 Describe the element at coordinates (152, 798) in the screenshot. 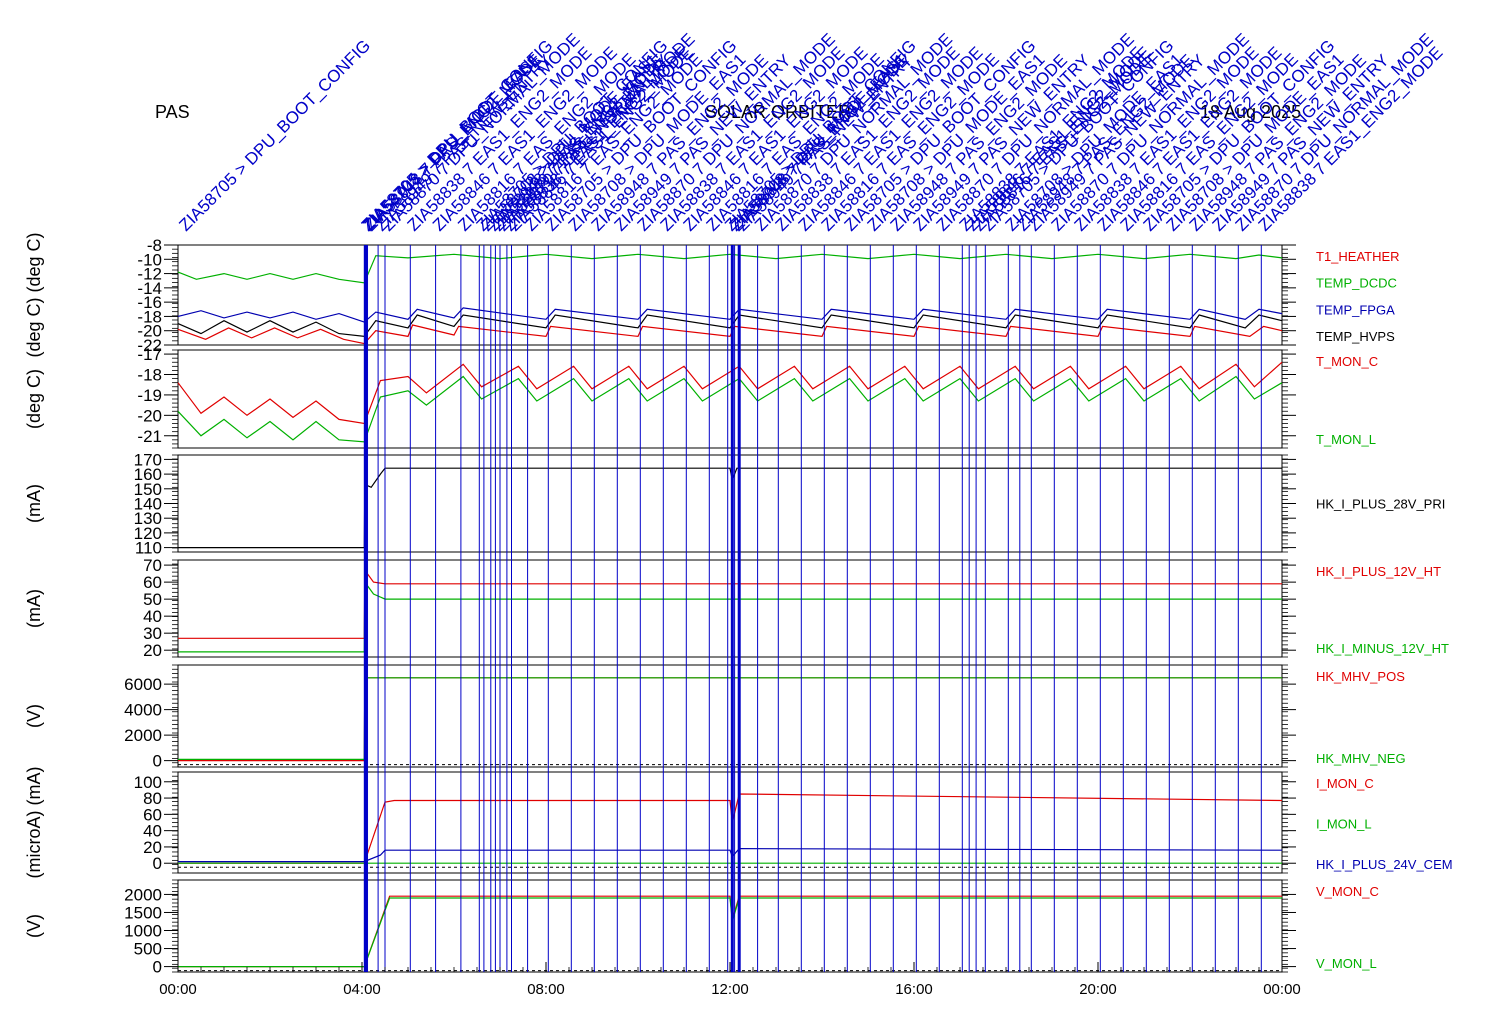

I see `y-tick-label: 80` at that location.